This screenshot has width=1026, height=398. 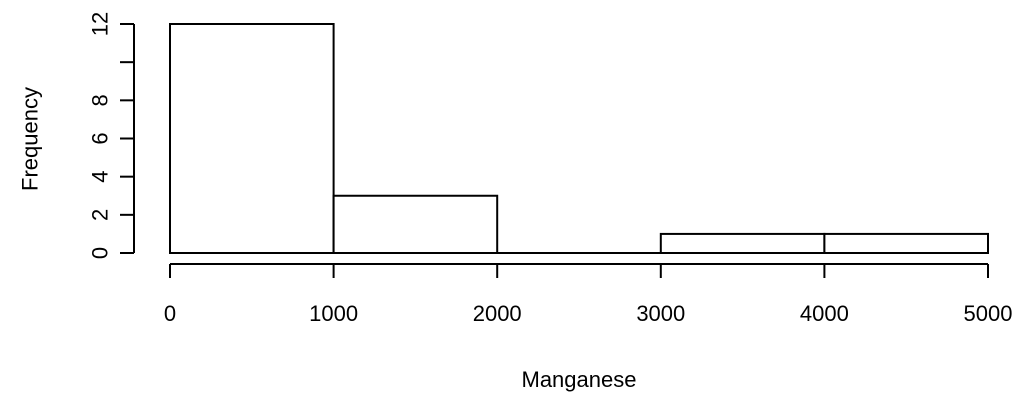 I want to click on x-tick-label: 1000, so click(x=333, y=313).